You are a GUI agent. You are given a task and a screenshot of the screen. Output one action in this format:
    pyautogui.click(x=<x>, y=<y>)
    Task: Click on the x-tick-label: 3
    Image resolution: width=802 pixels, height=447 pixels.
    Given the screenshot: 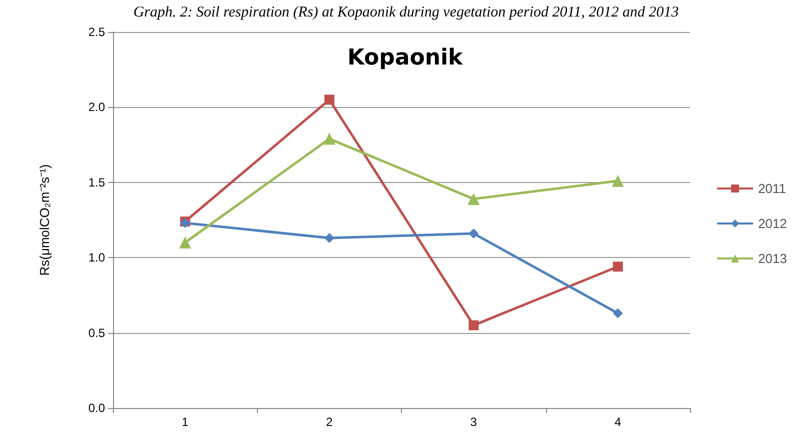 What is the action you would take?
    pyautogui.click(x=474, y=422)
    